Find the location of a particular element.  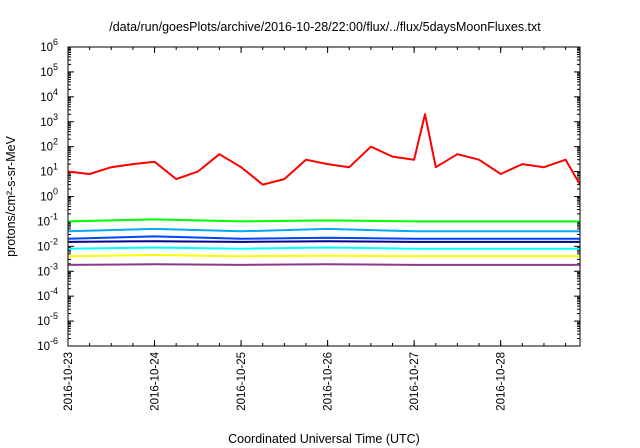

y-tick-label: 10¹ is located at coordinates (49, 170).